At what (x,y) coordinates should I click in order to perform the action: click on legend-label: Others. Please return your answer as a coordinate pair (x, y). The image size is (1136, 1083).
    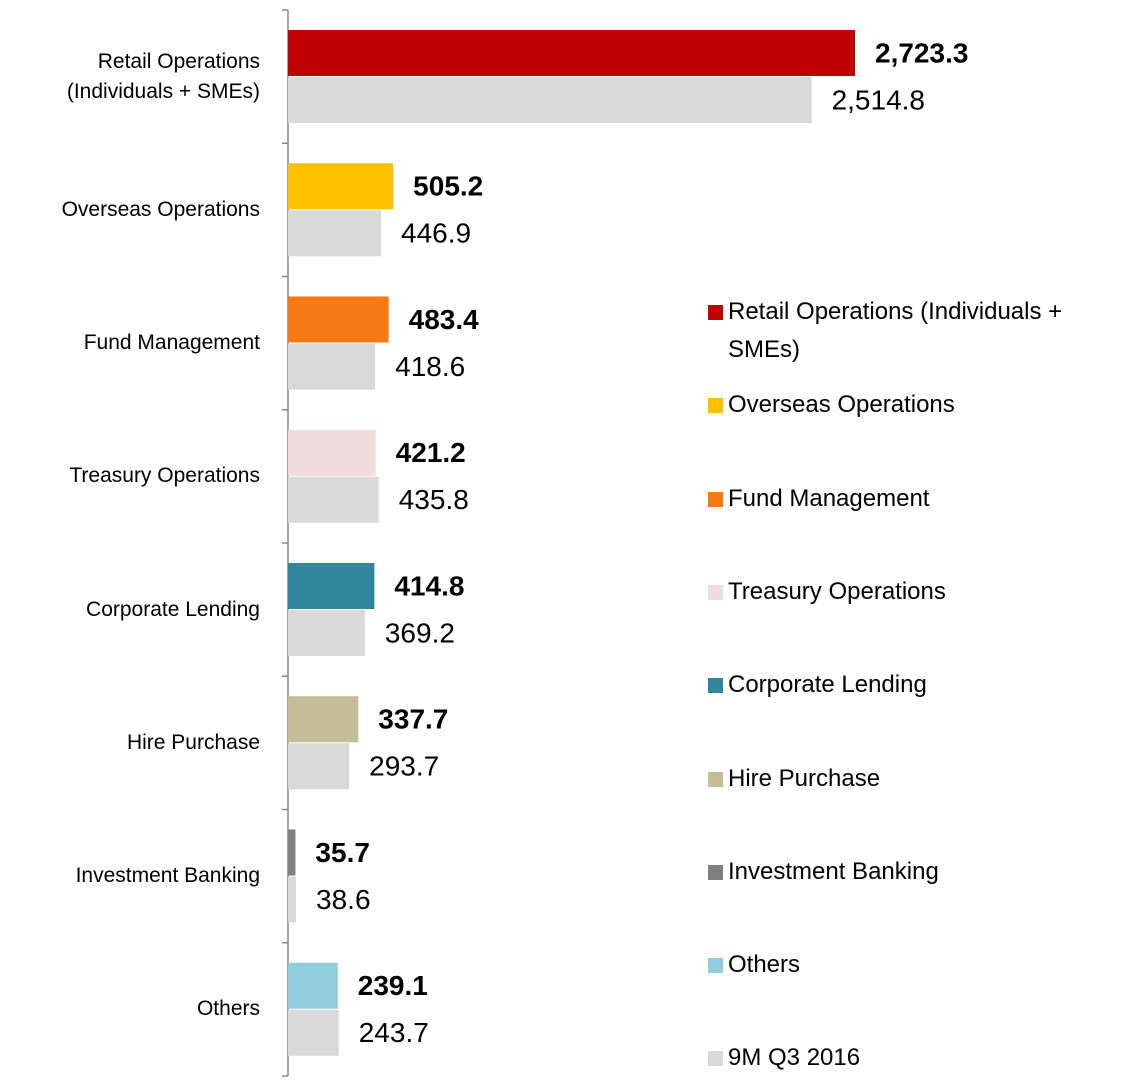
    Looking at the image, I should click on (764, 965).